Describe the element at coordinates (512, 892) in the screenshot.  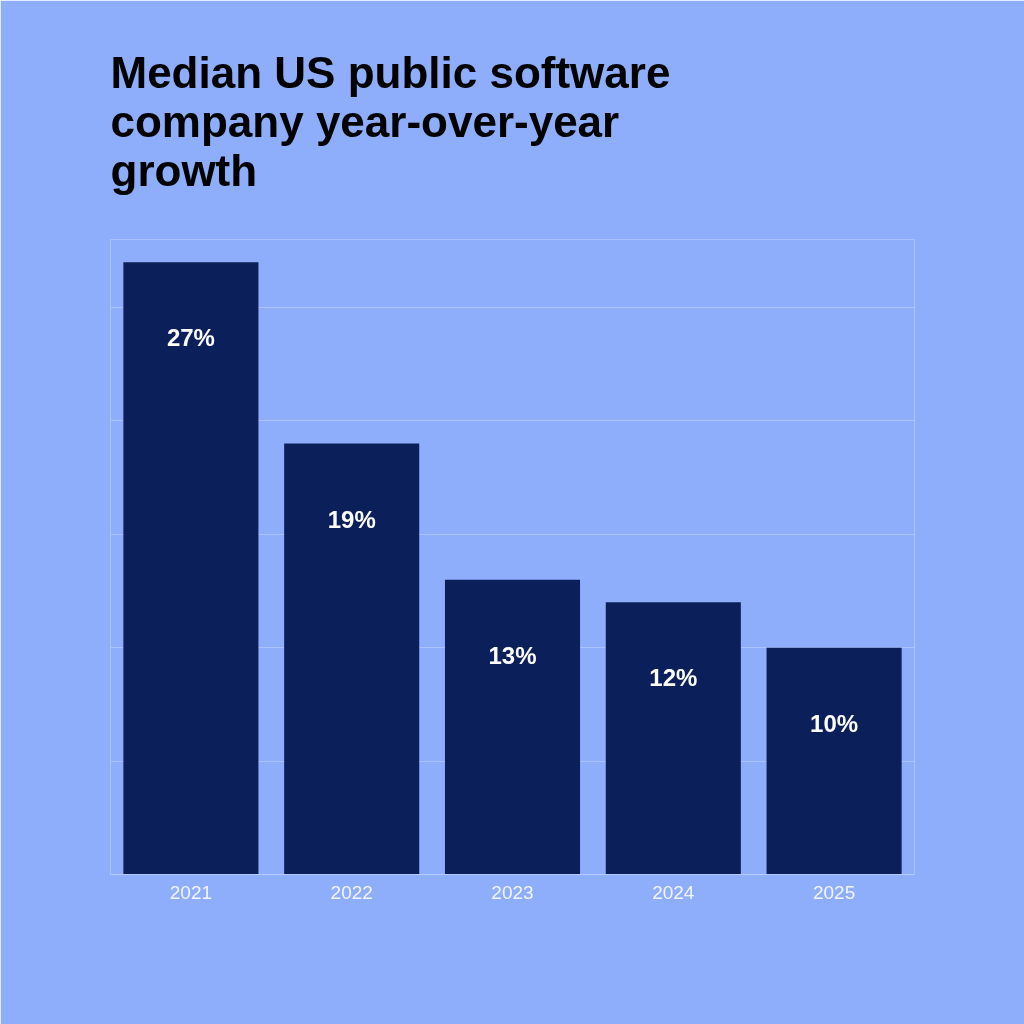
I see `x-tick-label: 2023` at that location.